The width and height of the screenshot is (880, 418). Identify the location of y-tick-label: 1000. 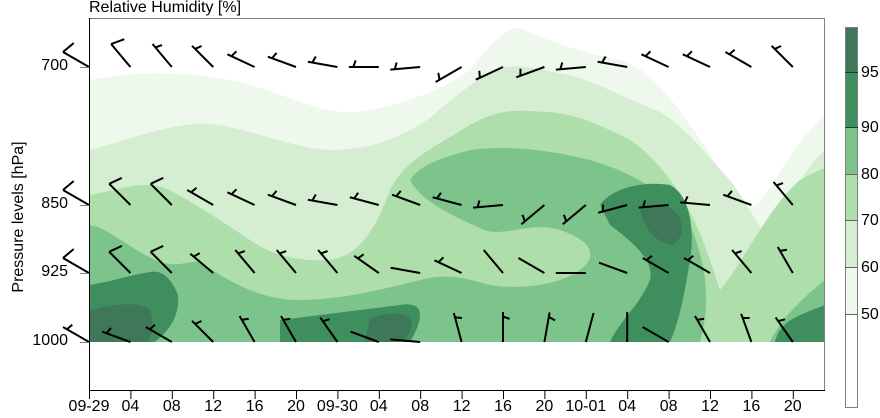
(50, 340).